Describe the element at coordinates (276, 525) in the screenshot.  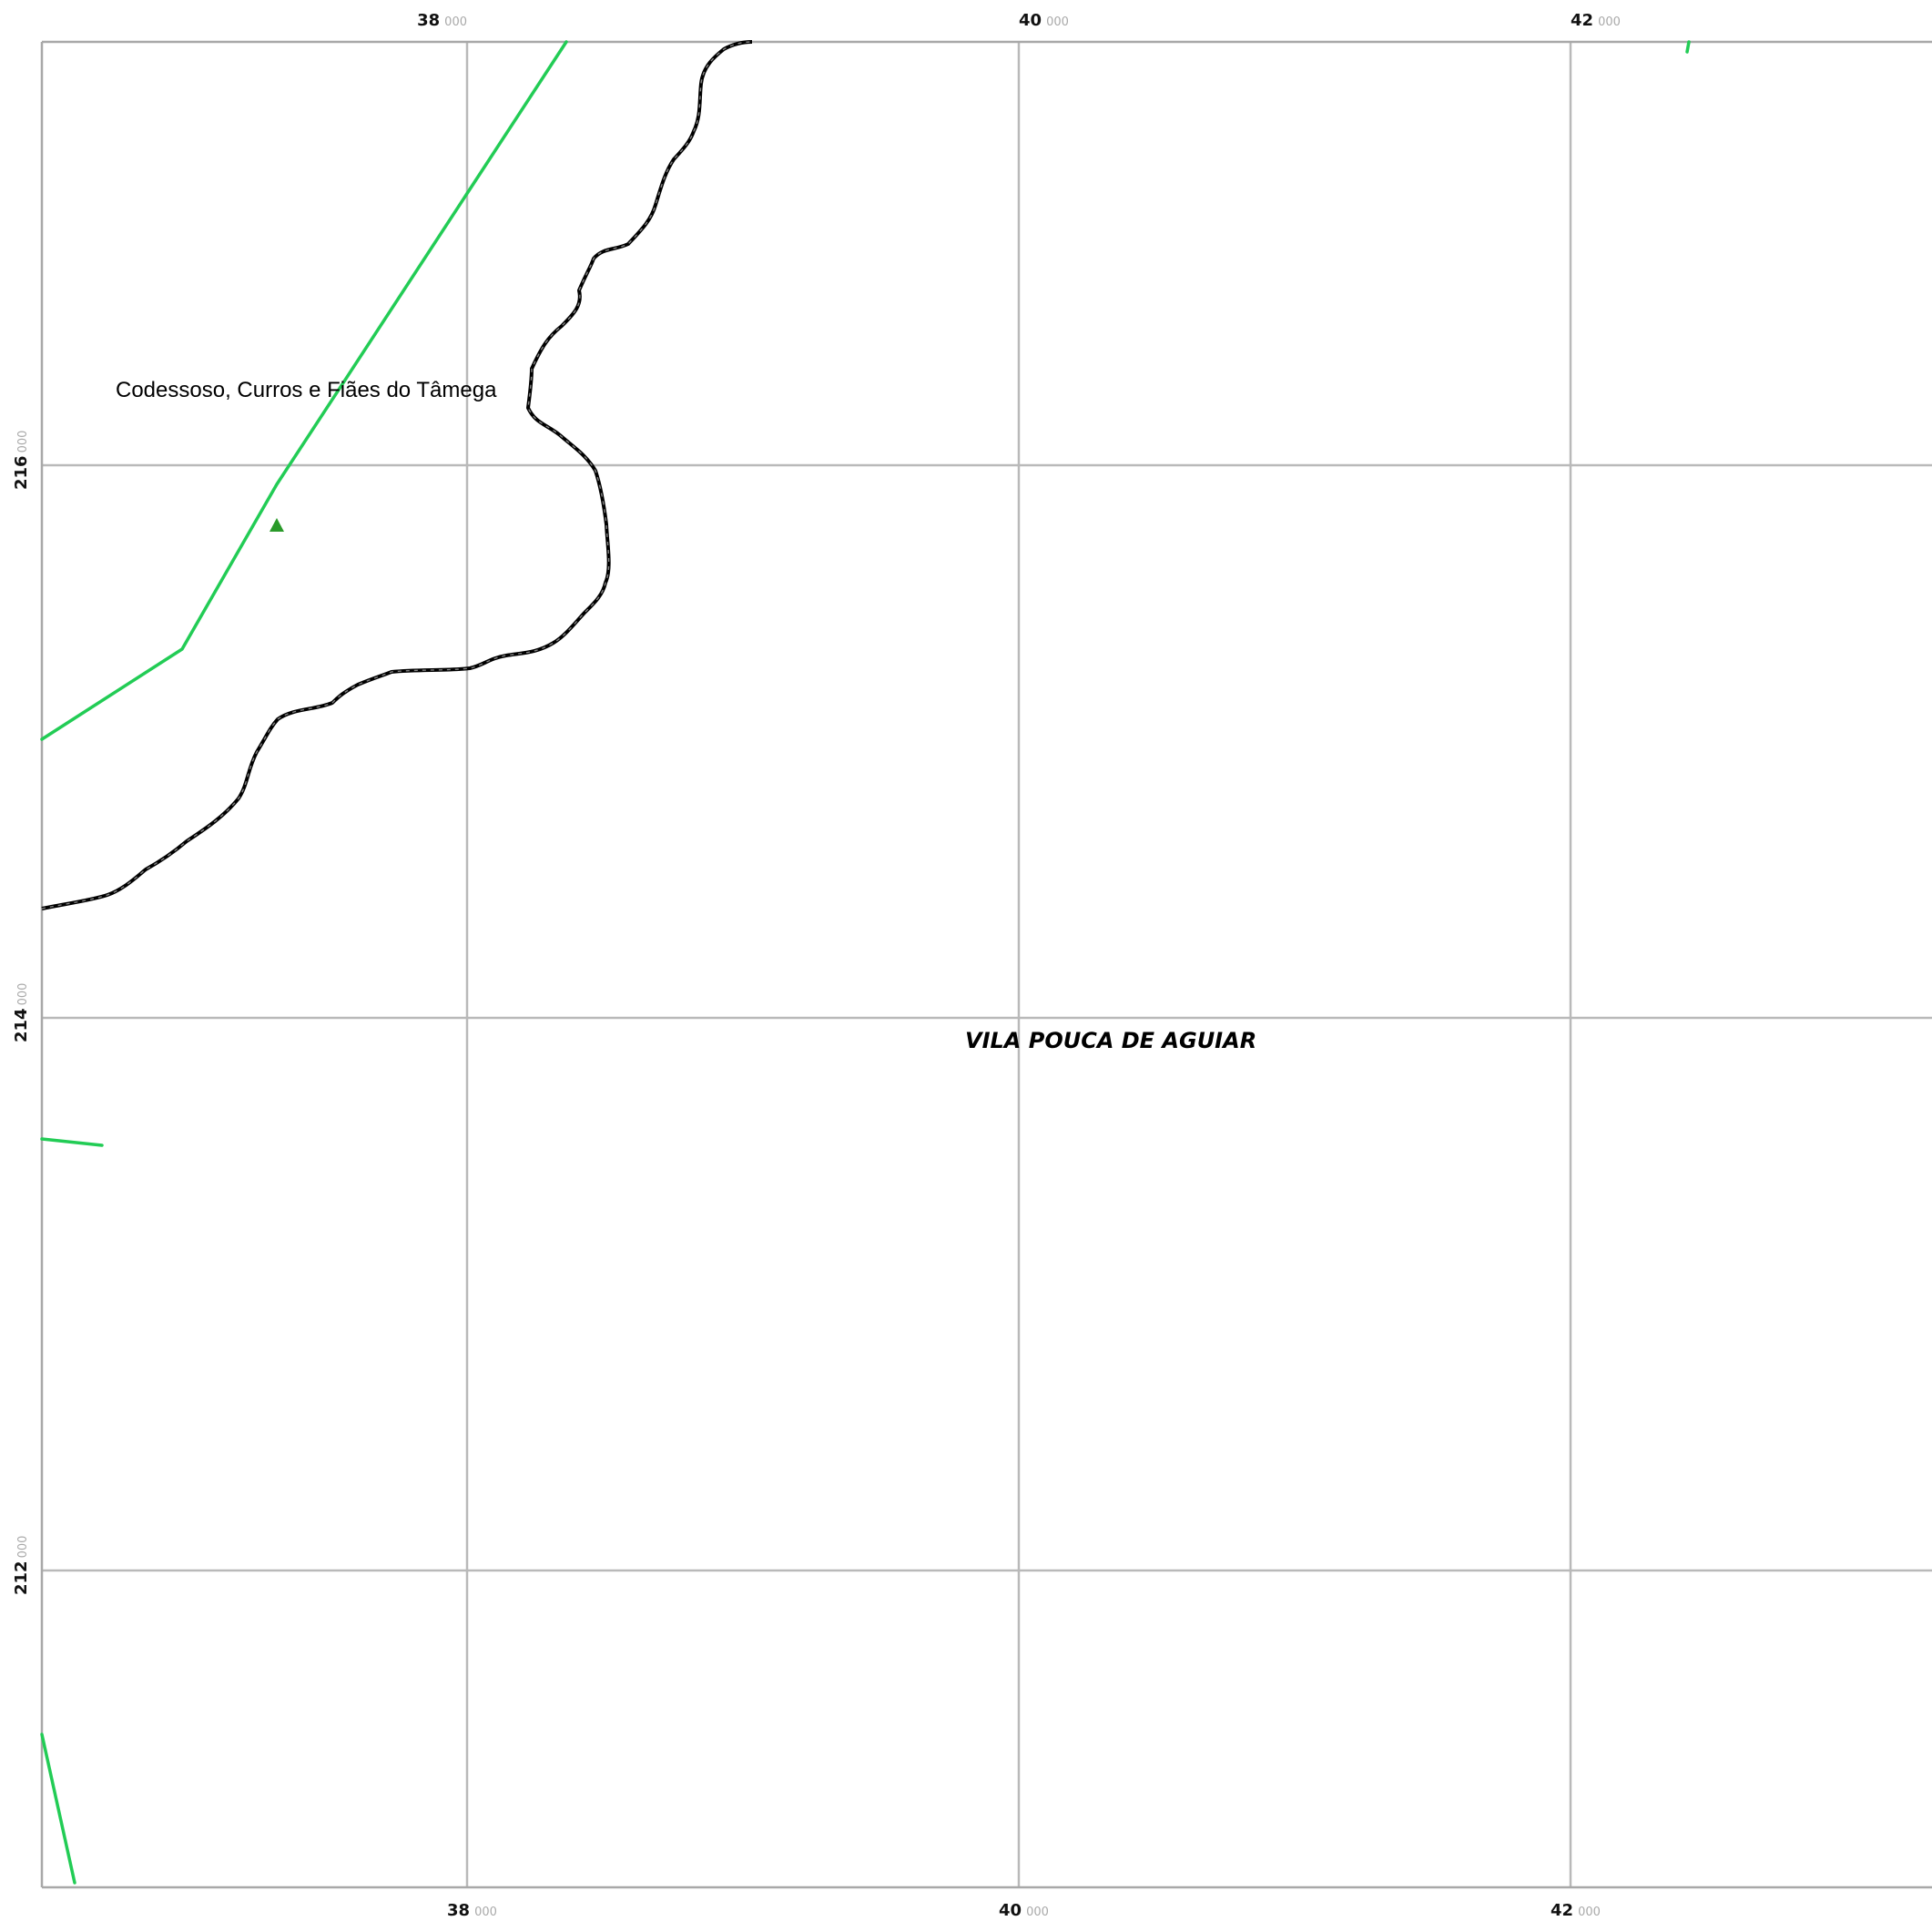
I see `triangle-marker-icon` at that location.